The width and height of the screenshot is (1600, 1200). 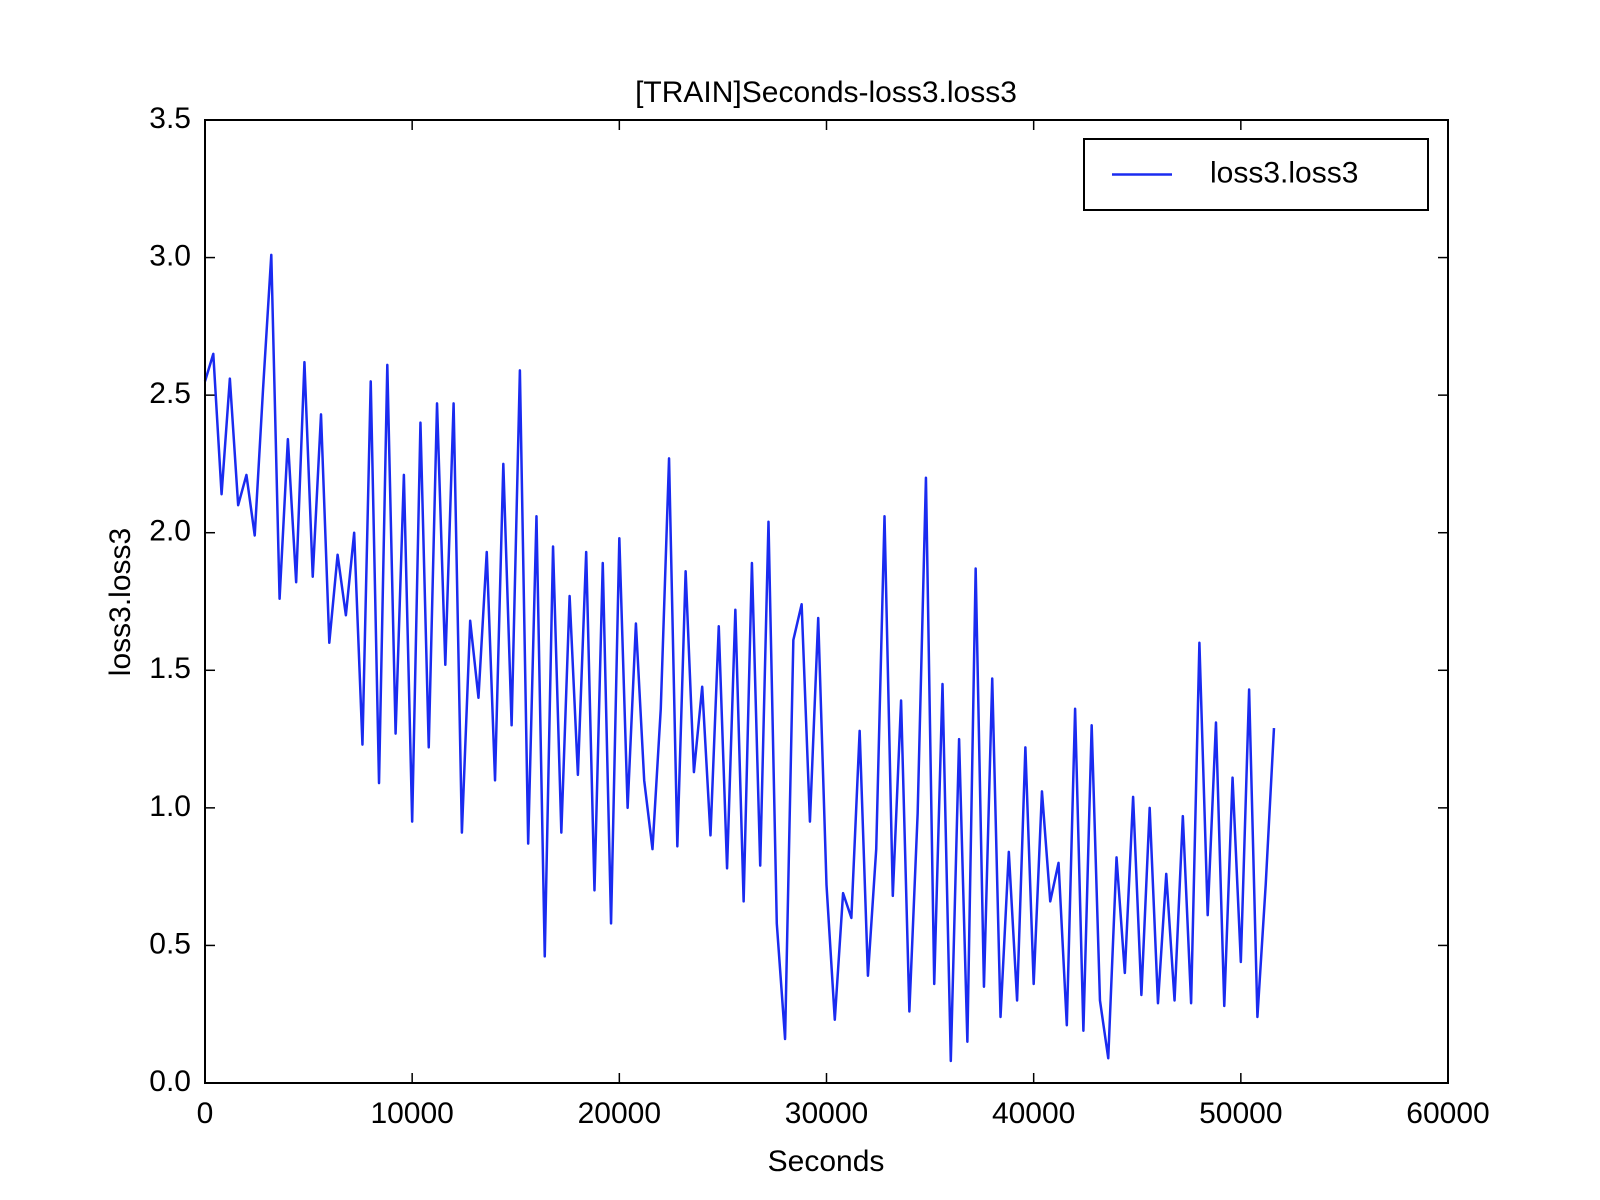 I want to click on chart-title: [TRAIN]Seconds-loss3.loss3, so click(x=826, y=92).